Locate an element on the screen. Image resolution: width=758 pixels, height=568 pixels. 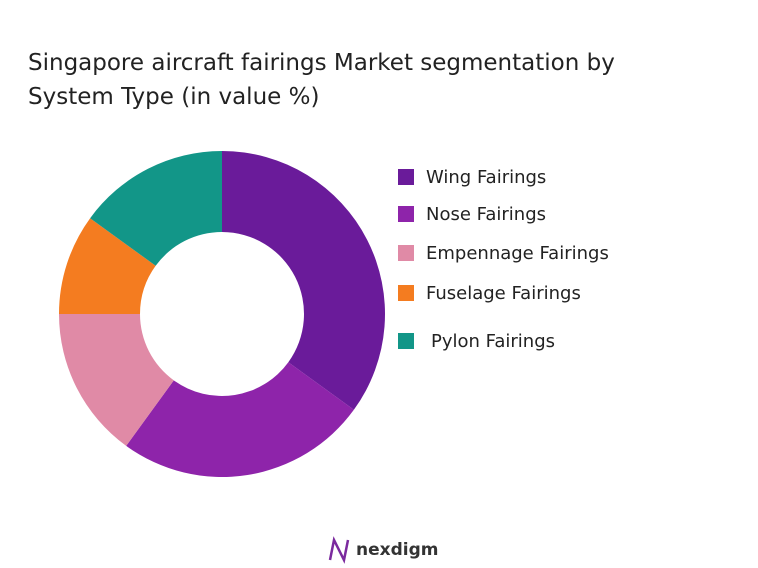
legend-label: Pylon Fairings is located at coordinates (493, 341).